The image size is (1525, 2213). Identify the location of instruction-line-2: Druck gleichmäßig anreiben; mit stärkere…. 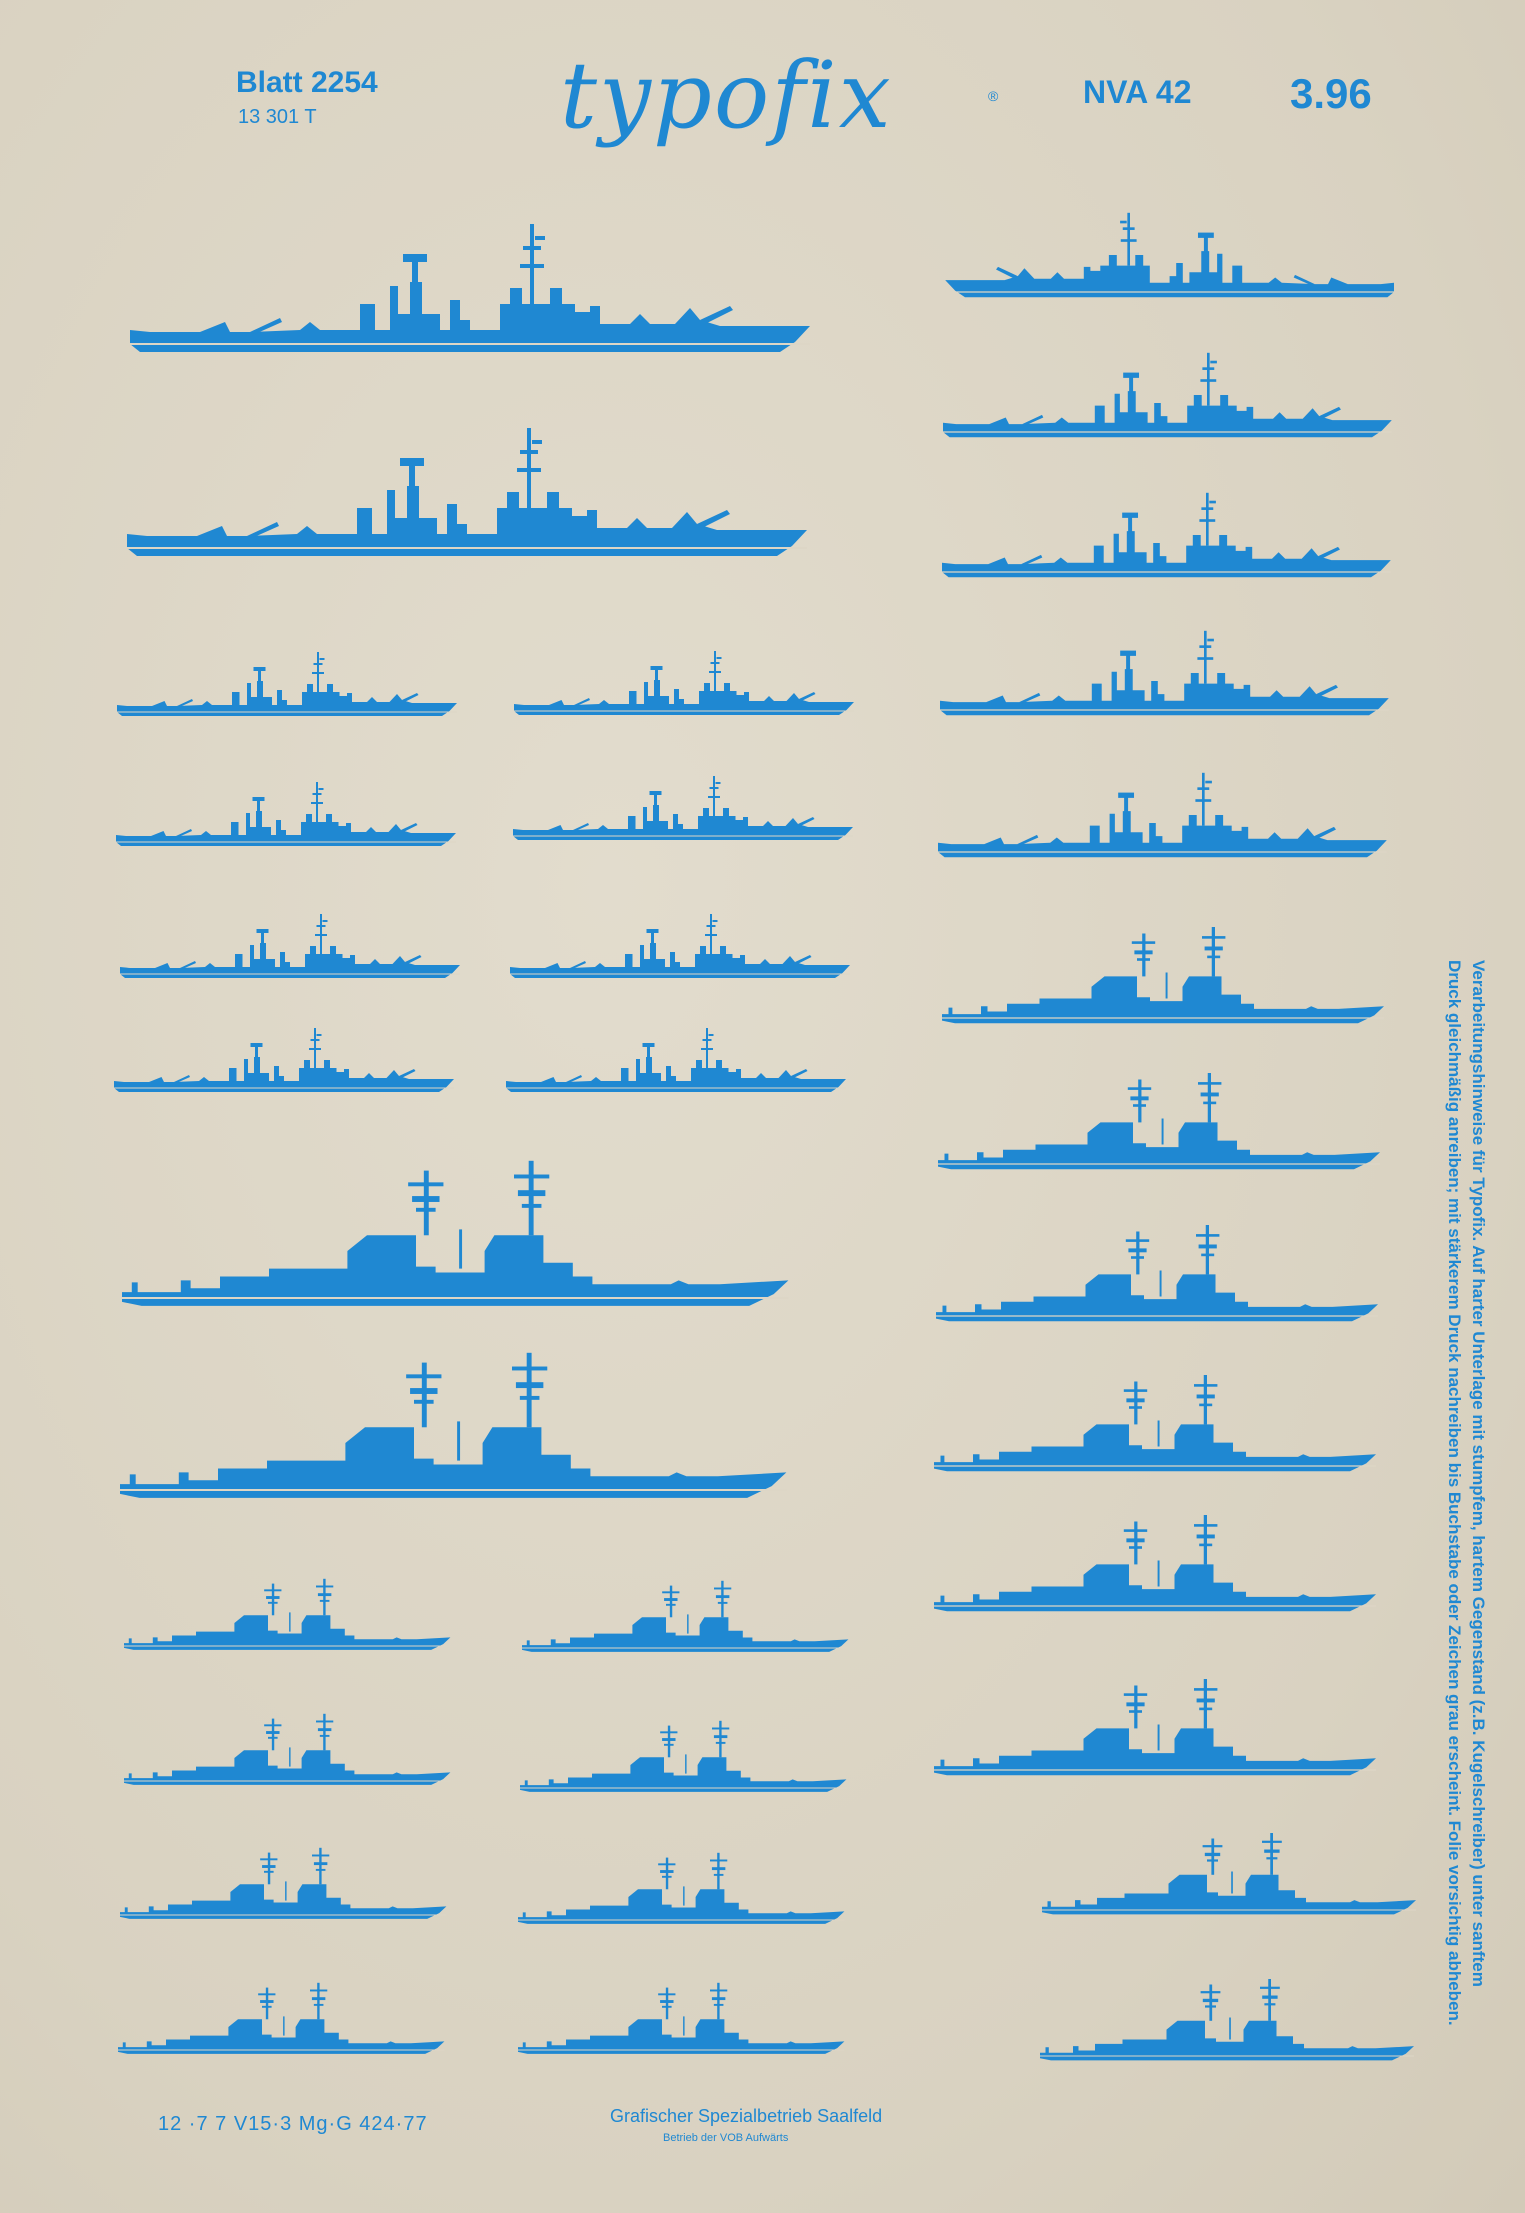
(1454, 1493).